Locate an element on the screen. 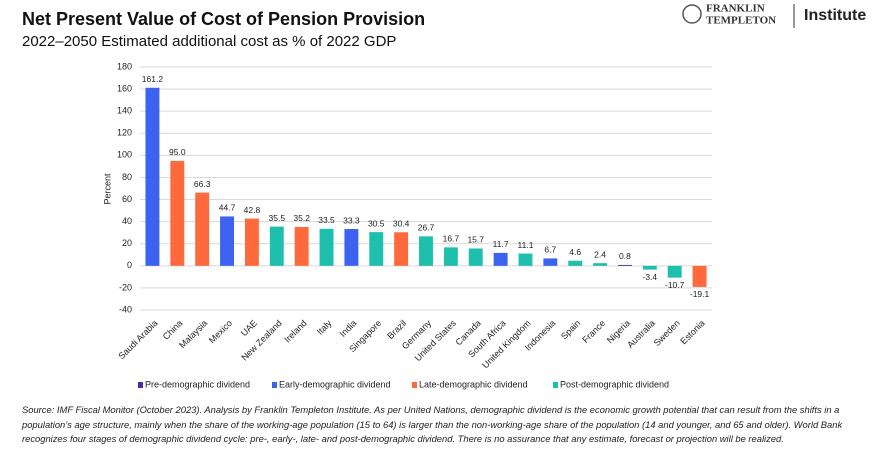 The width and height of the screenshot is (889, 473). y-tick-label: 20 is located at coordinates (127, 243).